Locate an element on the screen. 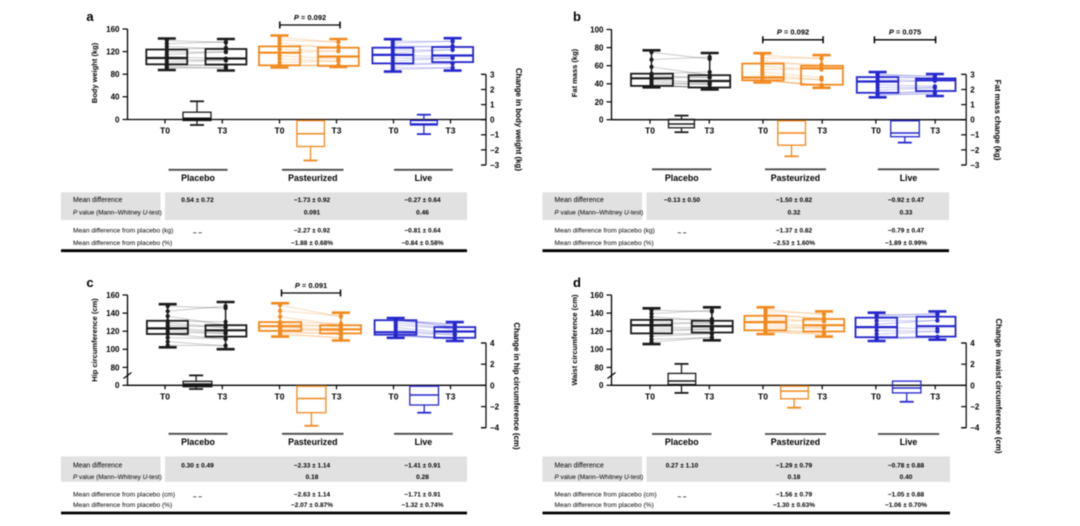  svg-text: Body weight (kg) is located at coordinates (94, 72).